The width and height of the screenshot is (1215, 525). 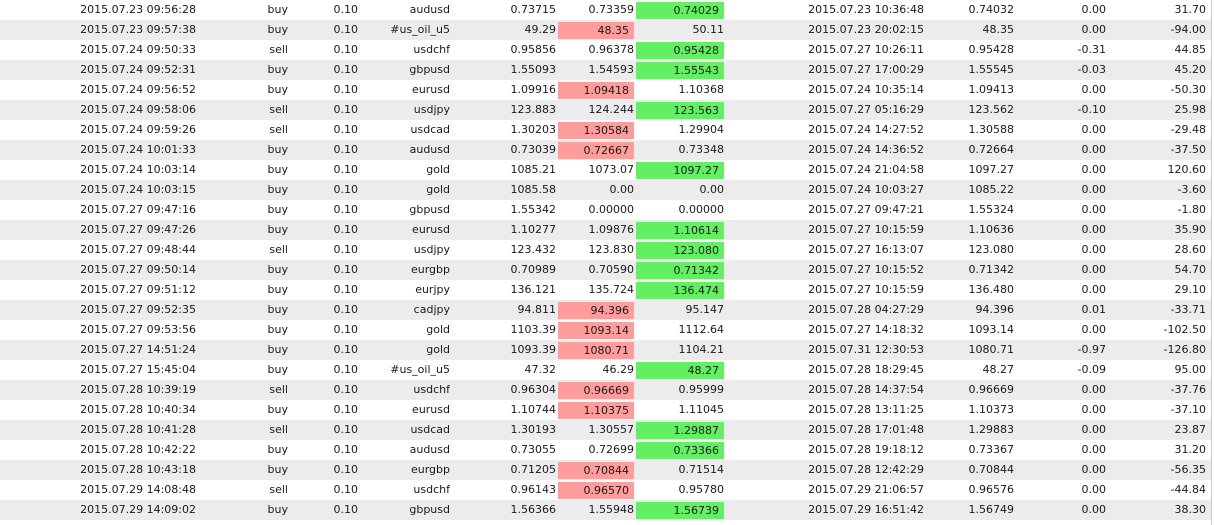 I want to click on close-price-cell: 94.396, so click(x=995, y=309).